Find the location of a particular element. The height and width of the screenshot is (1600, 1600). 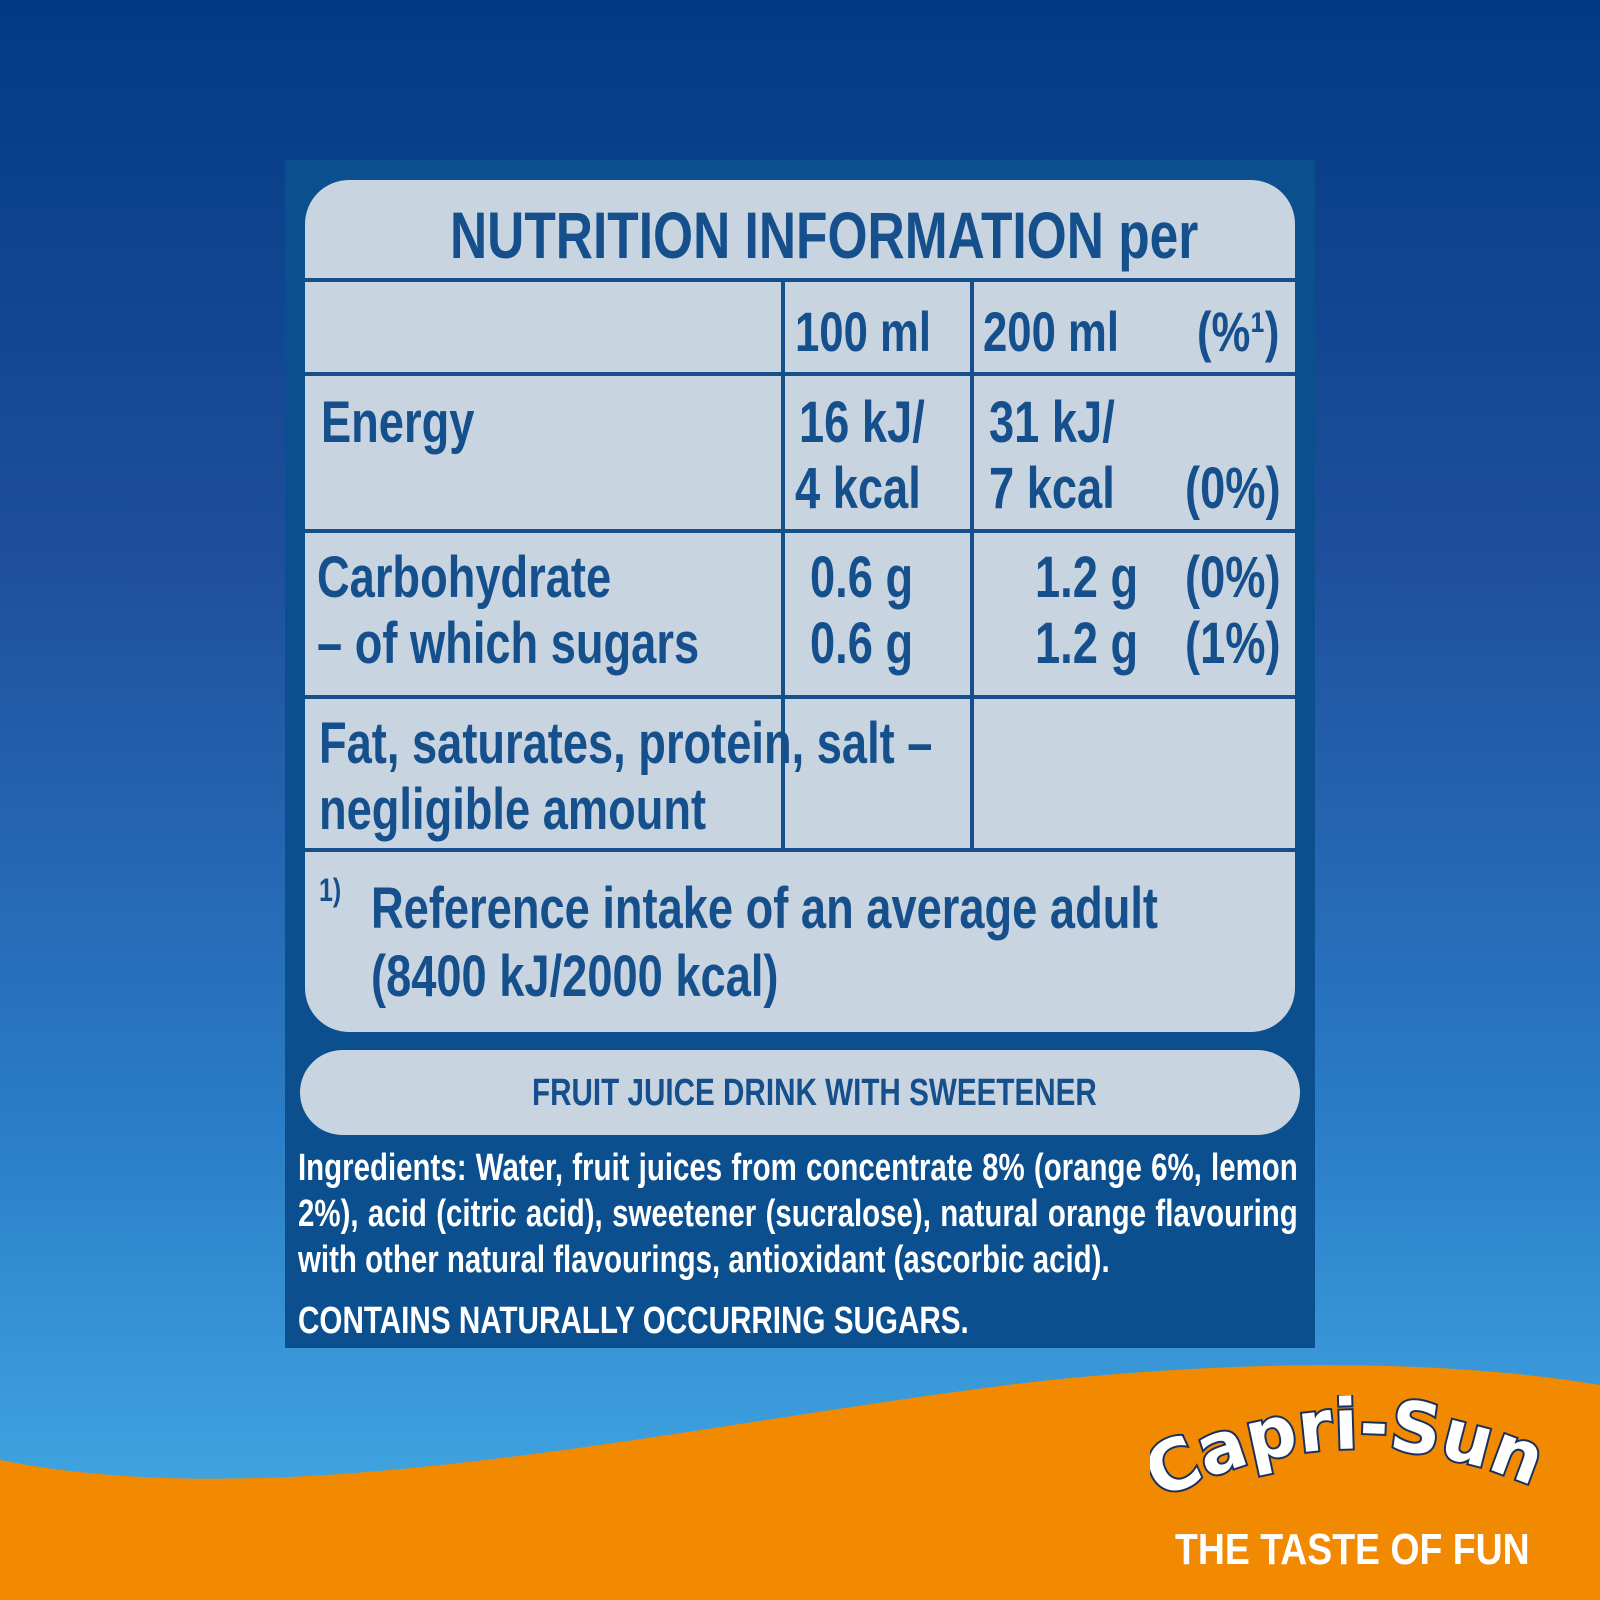

carbohydrate-100: 0.6 g is located at coordinates (862, 577).